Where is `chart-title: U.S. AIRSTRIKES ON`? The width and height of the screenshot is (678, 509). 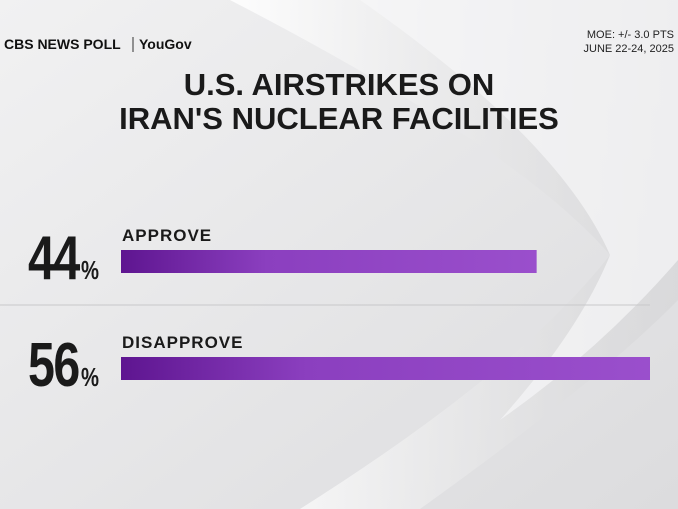
chart-title: U.S. AIRSTRIKES ON is located at coordinates (339, 84).